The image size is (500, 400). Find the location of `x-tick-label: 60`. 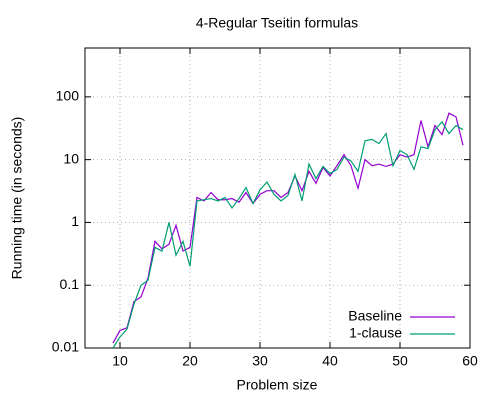

x-tick-label: 60 is located at coordinates (470, 361).